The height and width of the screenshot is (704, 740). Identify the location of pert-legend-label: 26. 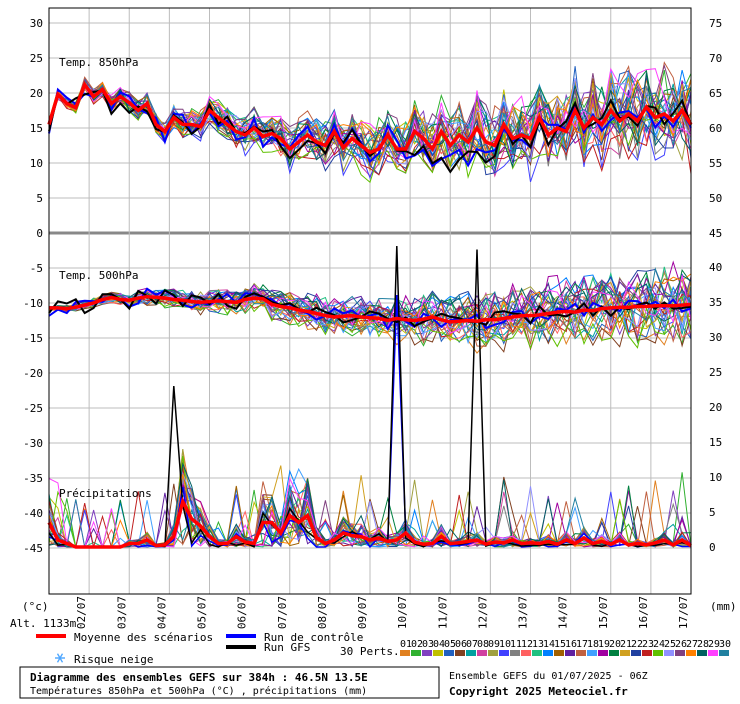
(681, 644).